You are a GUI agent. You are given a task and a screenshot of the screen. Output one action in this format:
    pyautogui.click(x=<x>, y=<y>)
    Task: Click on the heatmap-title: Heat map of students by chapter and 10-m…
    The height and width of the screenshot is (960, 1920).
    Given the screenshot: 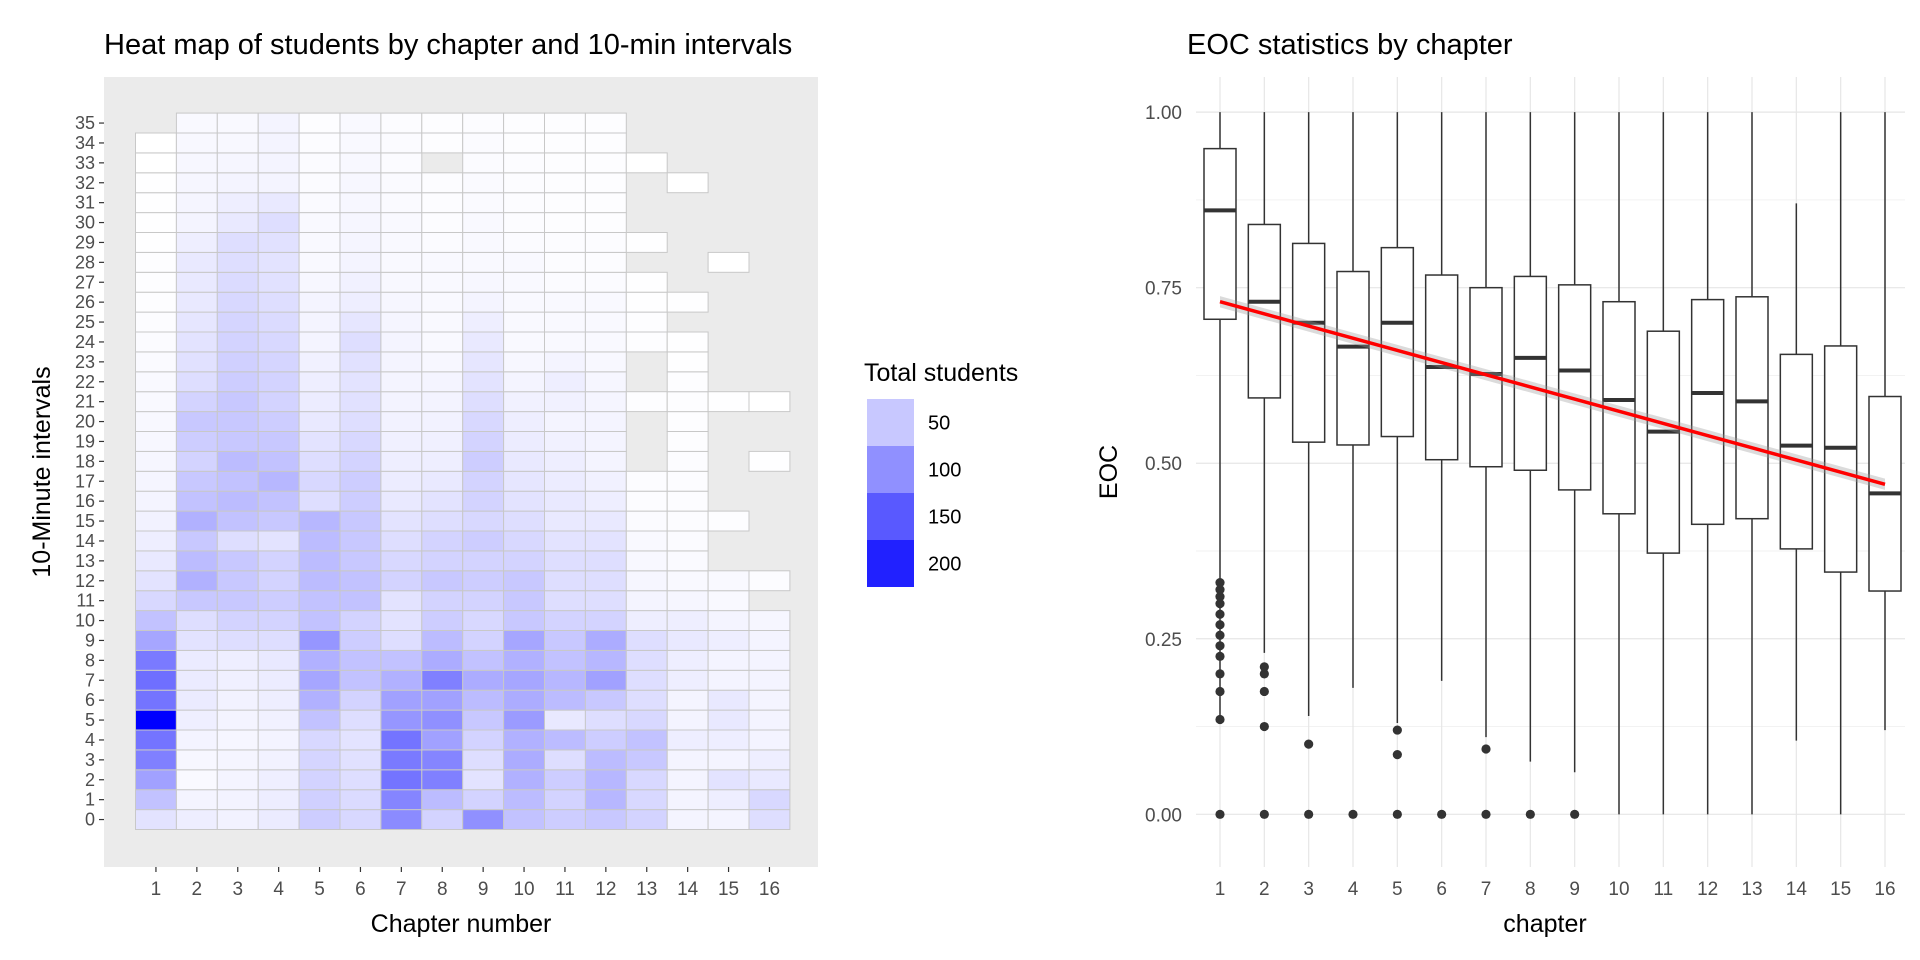 What is the action you would take?
    pyautogui.click(x=448, y=45)
    